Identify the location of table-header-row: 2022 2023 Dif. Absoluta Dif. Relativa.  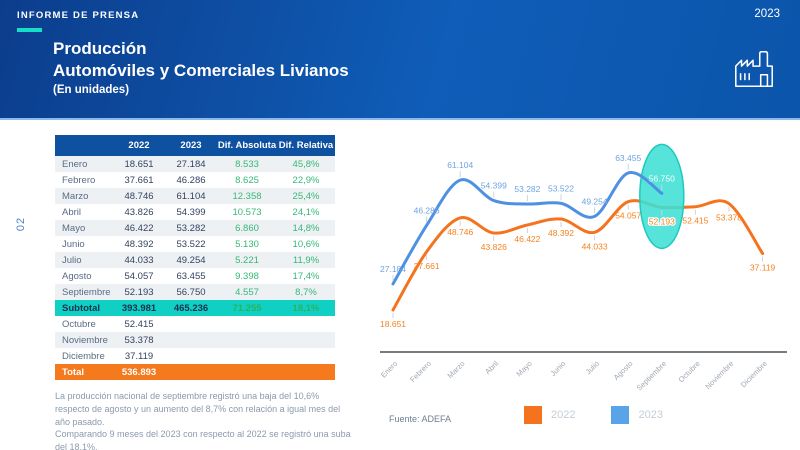
(195, 145).